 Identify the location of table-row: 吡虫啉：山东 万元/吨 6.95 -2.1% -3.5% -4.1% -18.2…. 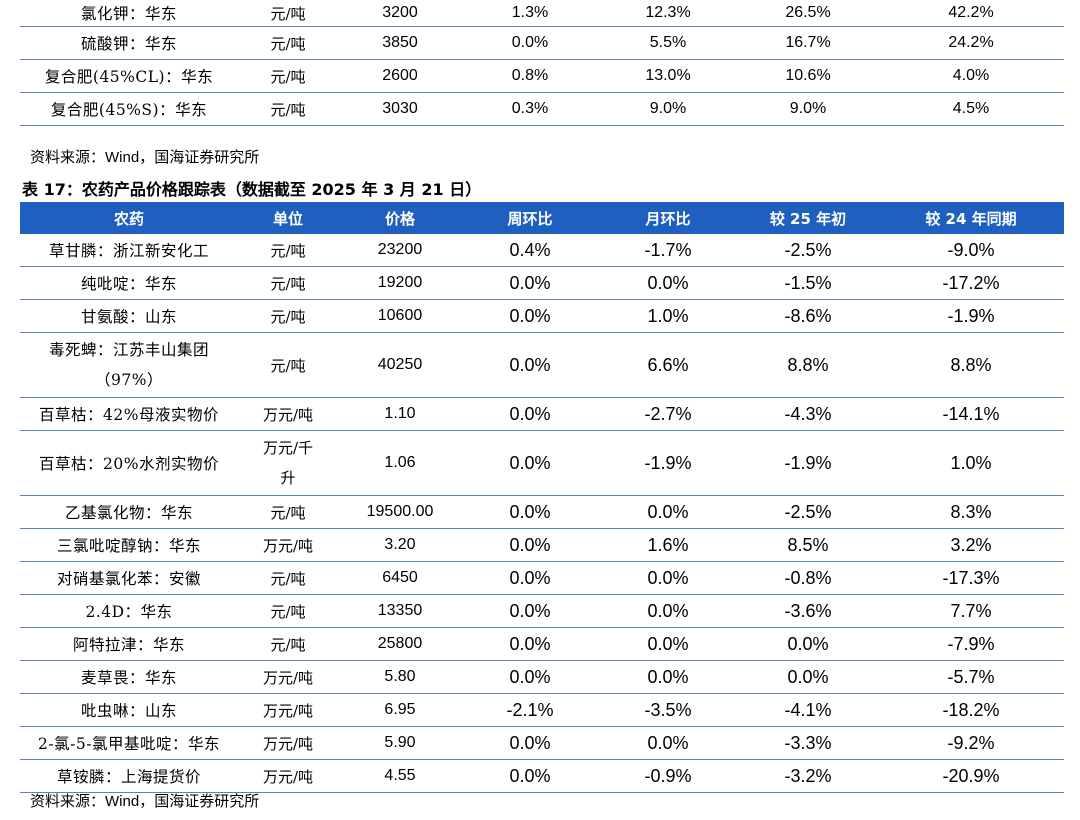
(542, 710).